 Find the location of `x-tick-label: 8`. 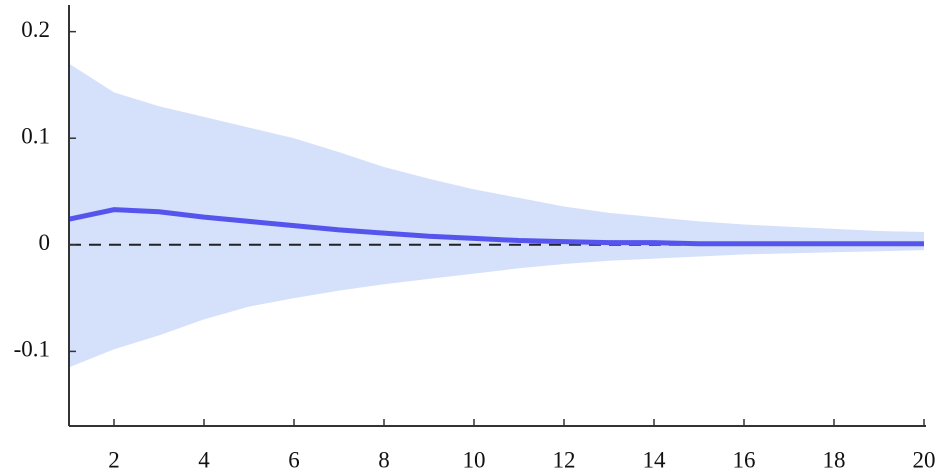

x-tick-label: 8 is located at coordinates (384, 459).